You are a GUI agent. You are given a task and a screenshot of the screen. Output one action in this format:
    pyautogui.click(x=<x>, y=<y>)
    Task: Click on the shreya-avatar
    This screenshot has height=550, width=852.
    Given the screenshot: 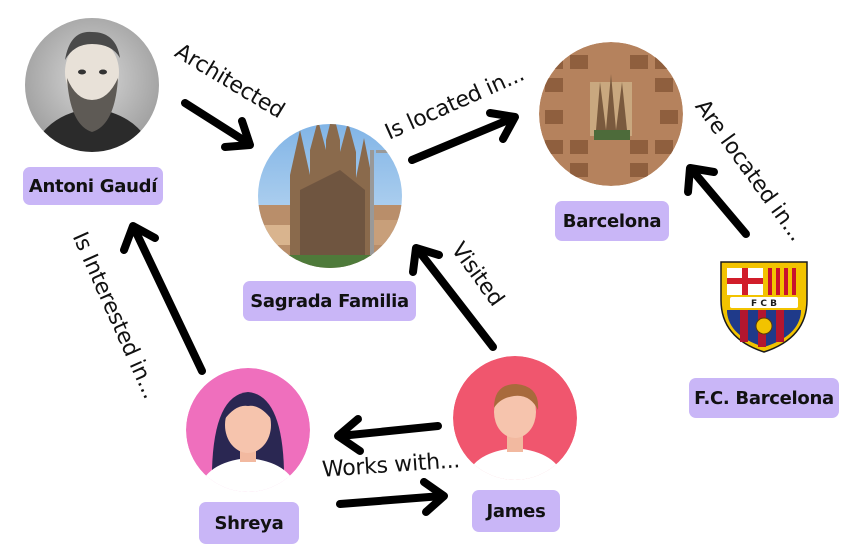 What is the action you would take?
    pyautogui.click(x=248, y=430)
    